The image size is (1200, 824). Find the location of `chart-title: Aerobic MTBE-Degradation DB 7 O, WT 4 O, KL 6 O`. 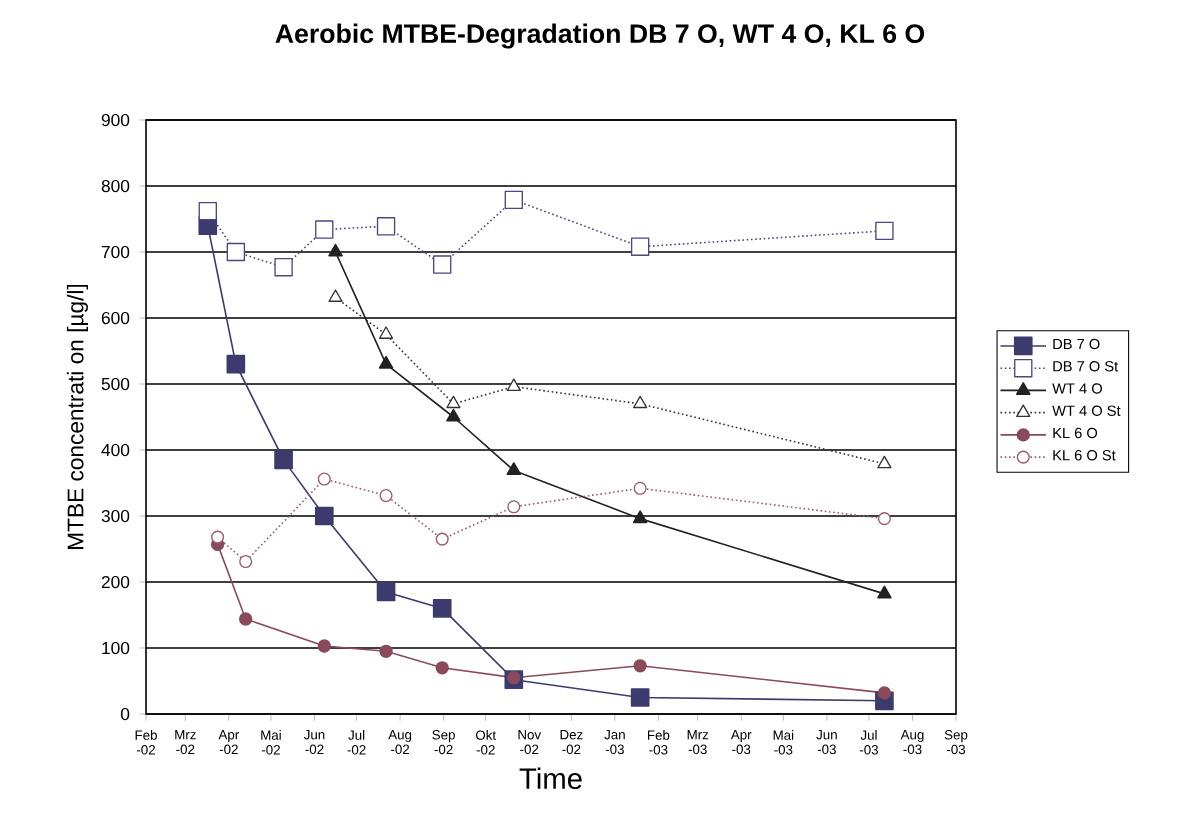

chart-title: Aerobic MTBE-Degradation DB 7 O, WT 4 O, KL 6 O is located at coordinates (600, 36).